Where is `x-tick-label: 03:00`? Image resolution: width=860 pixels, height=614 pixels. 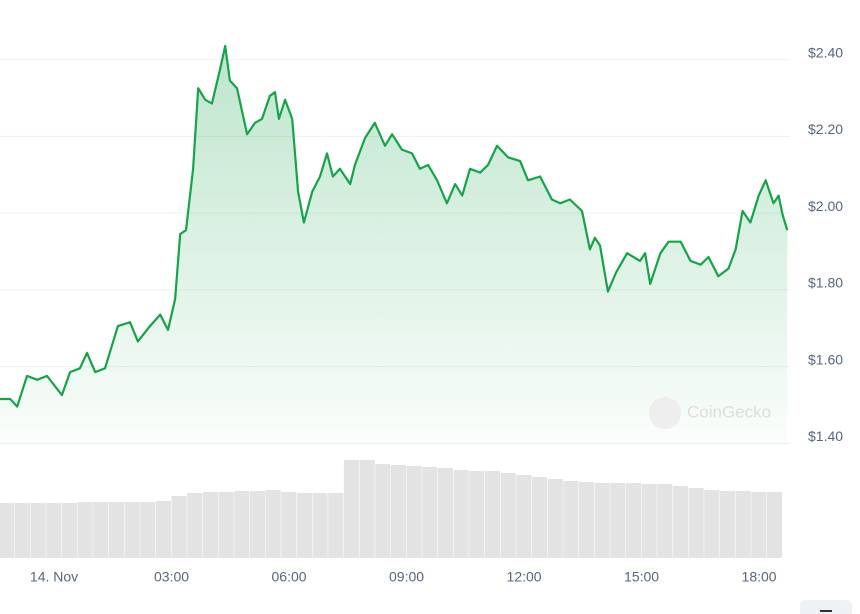 x-tick-label: 03:00 is located at coordinates (171, 577).